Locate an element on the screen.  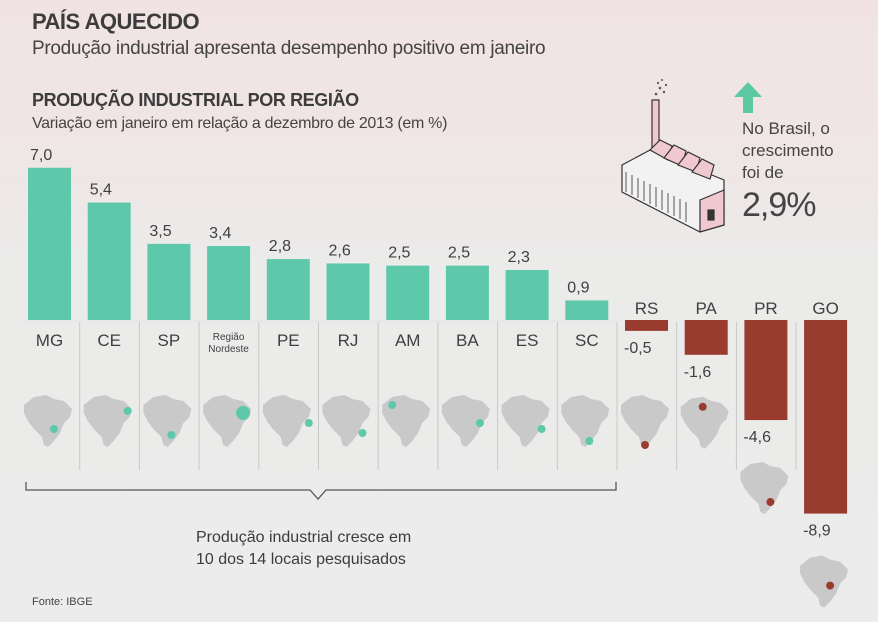
category-label: PE is located at coordinates (288, 340).